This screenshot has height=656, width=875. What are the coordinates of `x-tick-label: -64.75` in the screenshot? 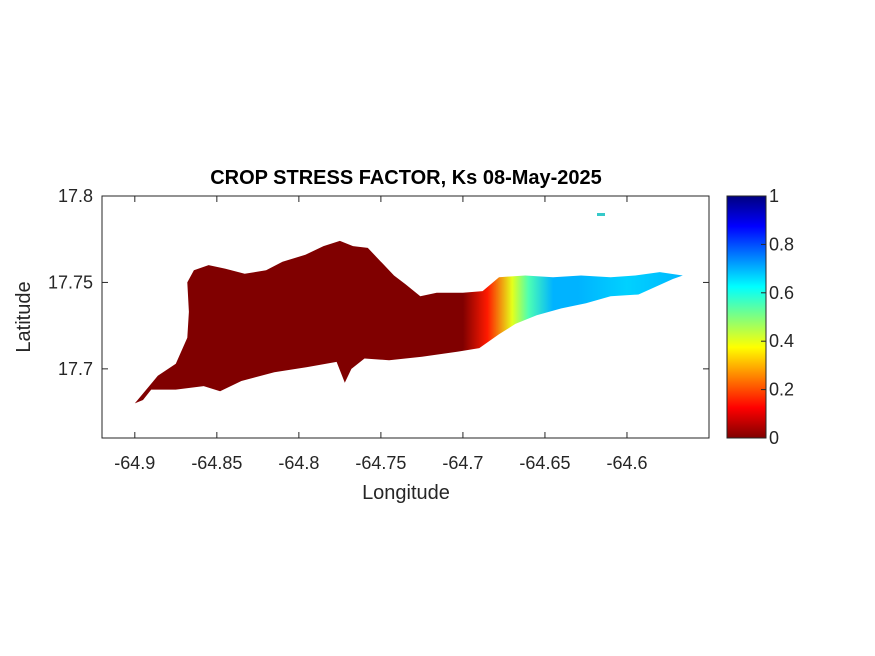 It's located at (380, 463).